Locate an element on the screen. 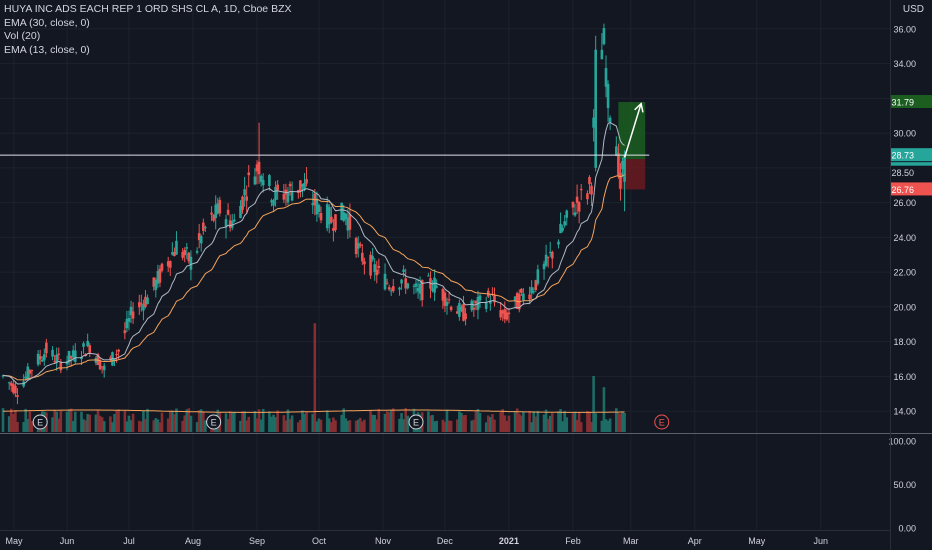  ema13-legend: EMA (13, close, 0) is located at coordinates (47, 49).